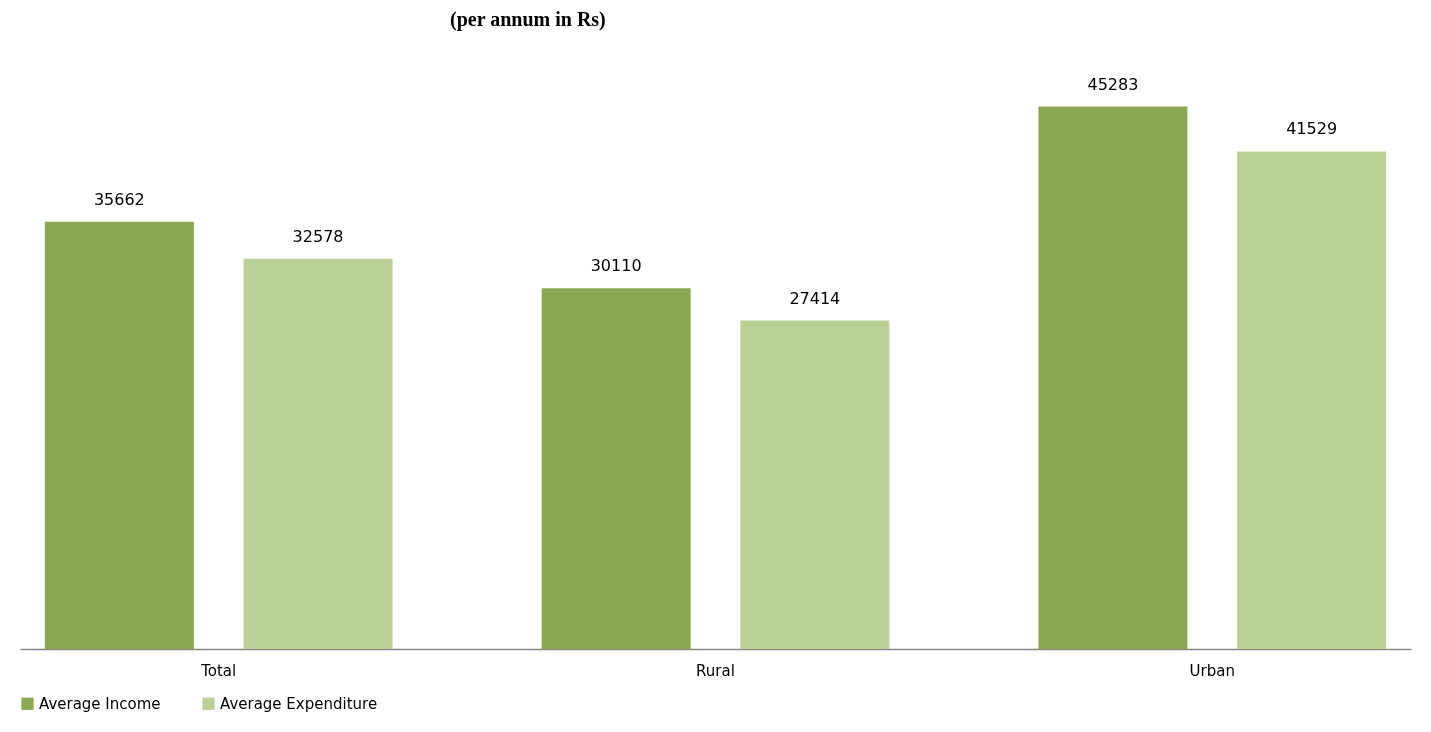 The width and height of the screenshot is (1431, 732). I want to click on chart-title: (per annum in Rs), so click(528, 19).